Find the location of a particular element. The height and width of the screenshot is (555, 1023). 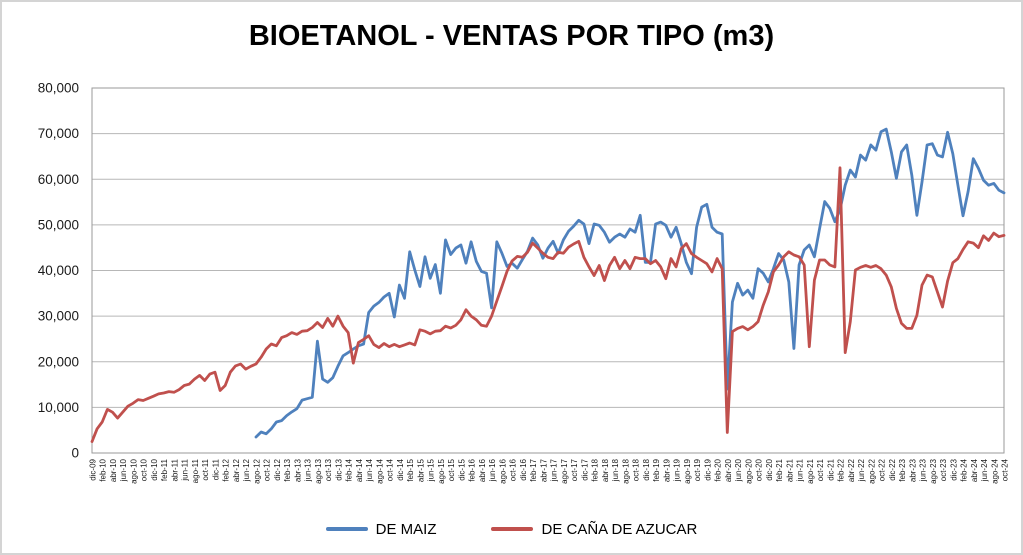

x-axis-tick-label: feb-21 is located at coordinates (779, 469).